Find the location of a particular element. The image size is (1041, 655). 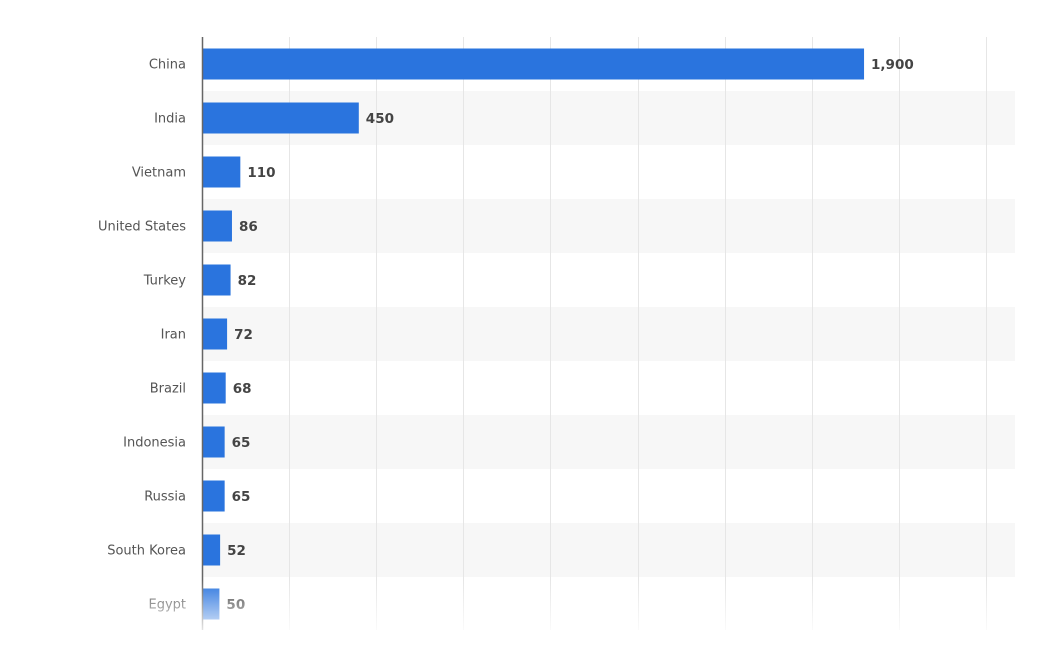

category-label: Vietnam is located at coordinates (159, 173).